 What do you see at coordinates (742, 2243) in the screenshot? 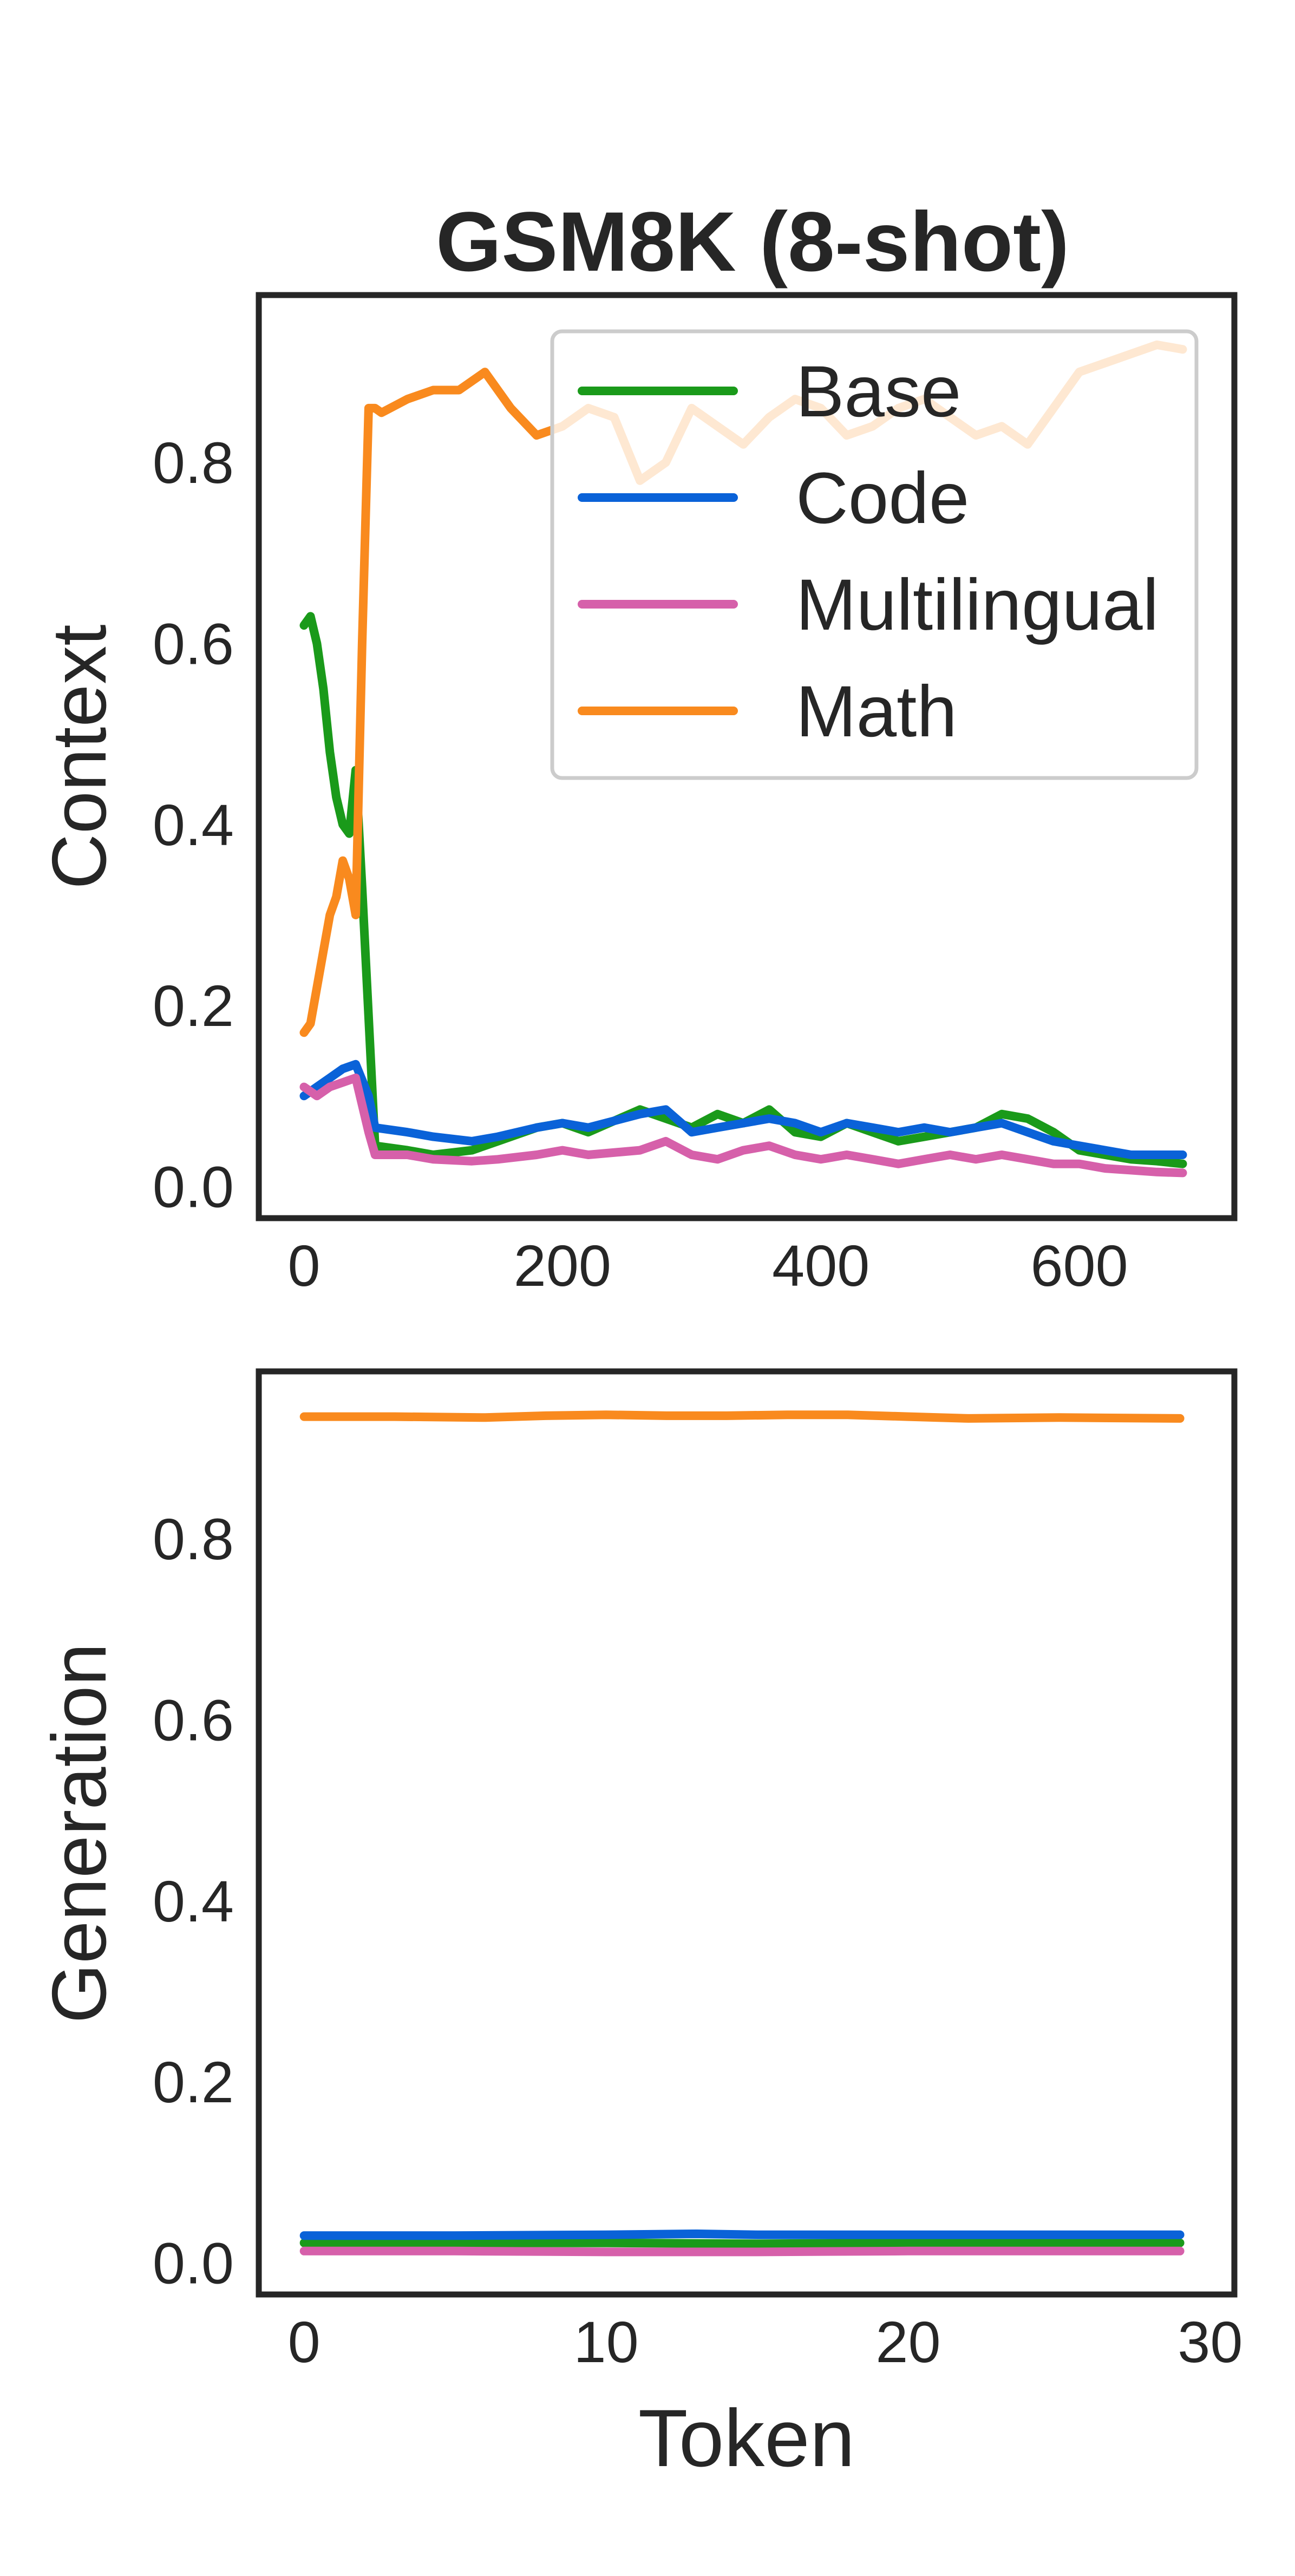
I see `generation-series-line-base` at bounding box center [742, 2243].